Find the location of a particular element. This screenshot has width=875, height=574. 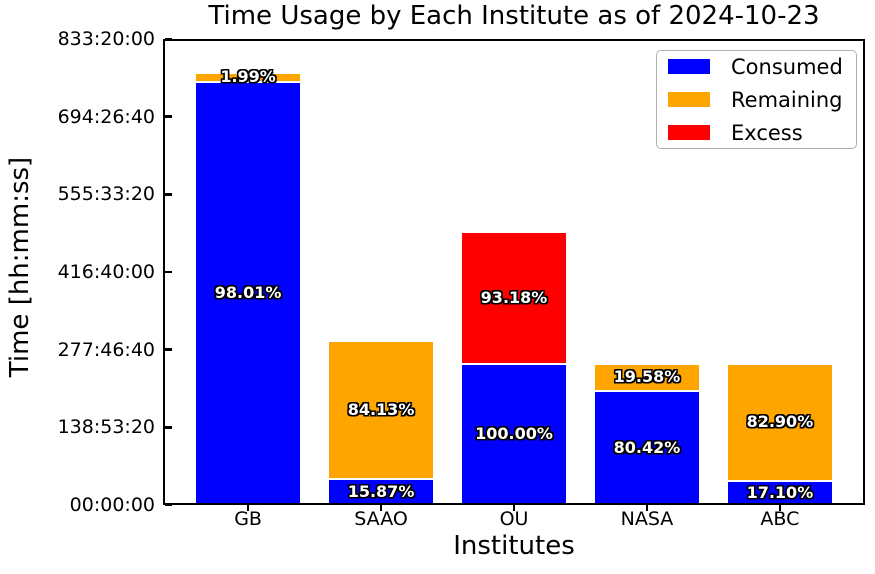

y-tick-label: 00:00:00 is located at coordinates (112, 505).